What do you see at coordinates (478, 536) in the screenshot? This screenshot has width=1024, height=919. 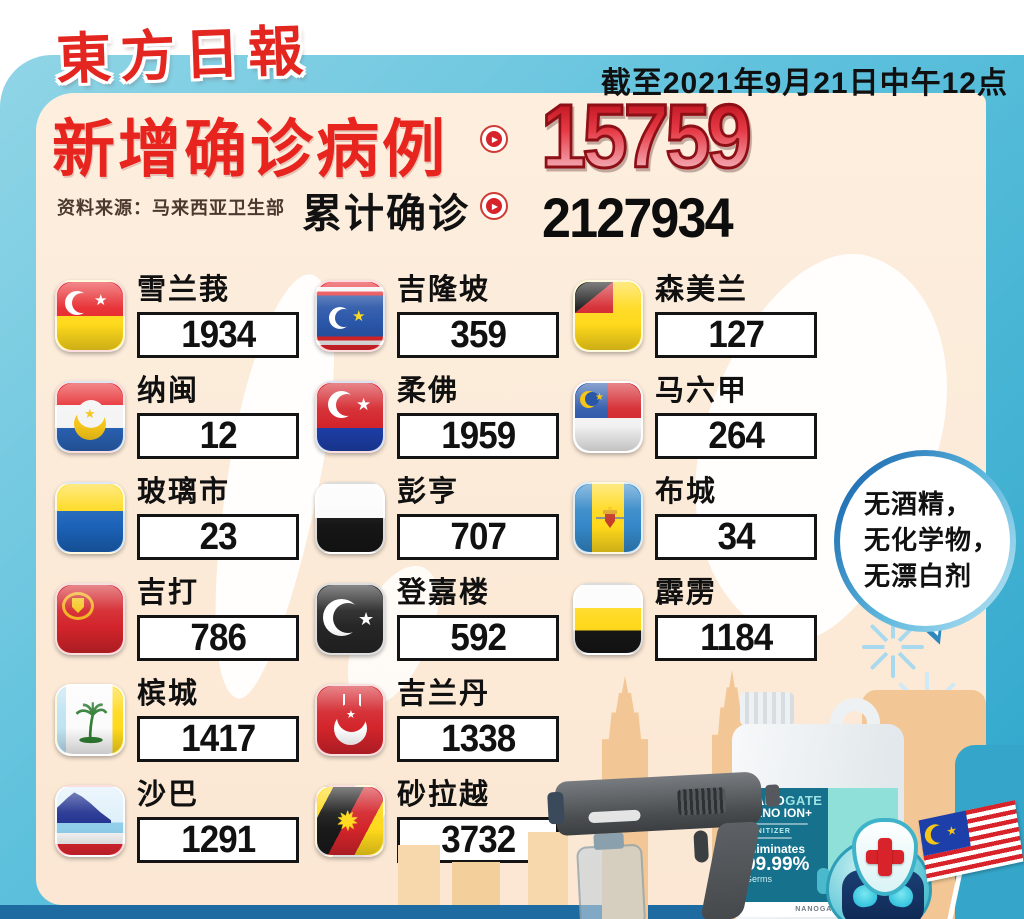 I see `state-value: 707` at bounding box center [478, 536].